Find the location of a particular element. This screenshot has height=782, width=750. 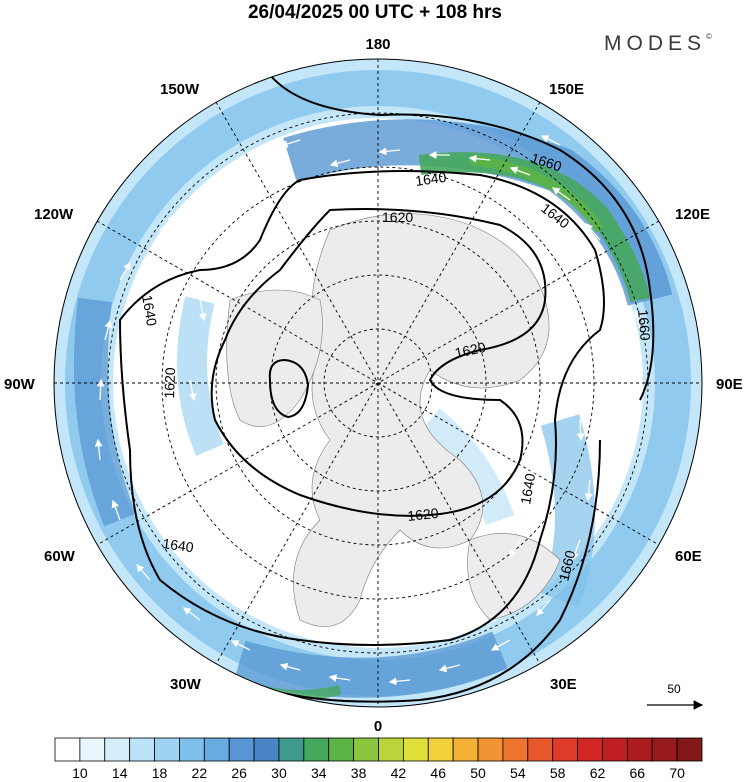

lon-label-30e: 30E is located at coordinates (563, 684).